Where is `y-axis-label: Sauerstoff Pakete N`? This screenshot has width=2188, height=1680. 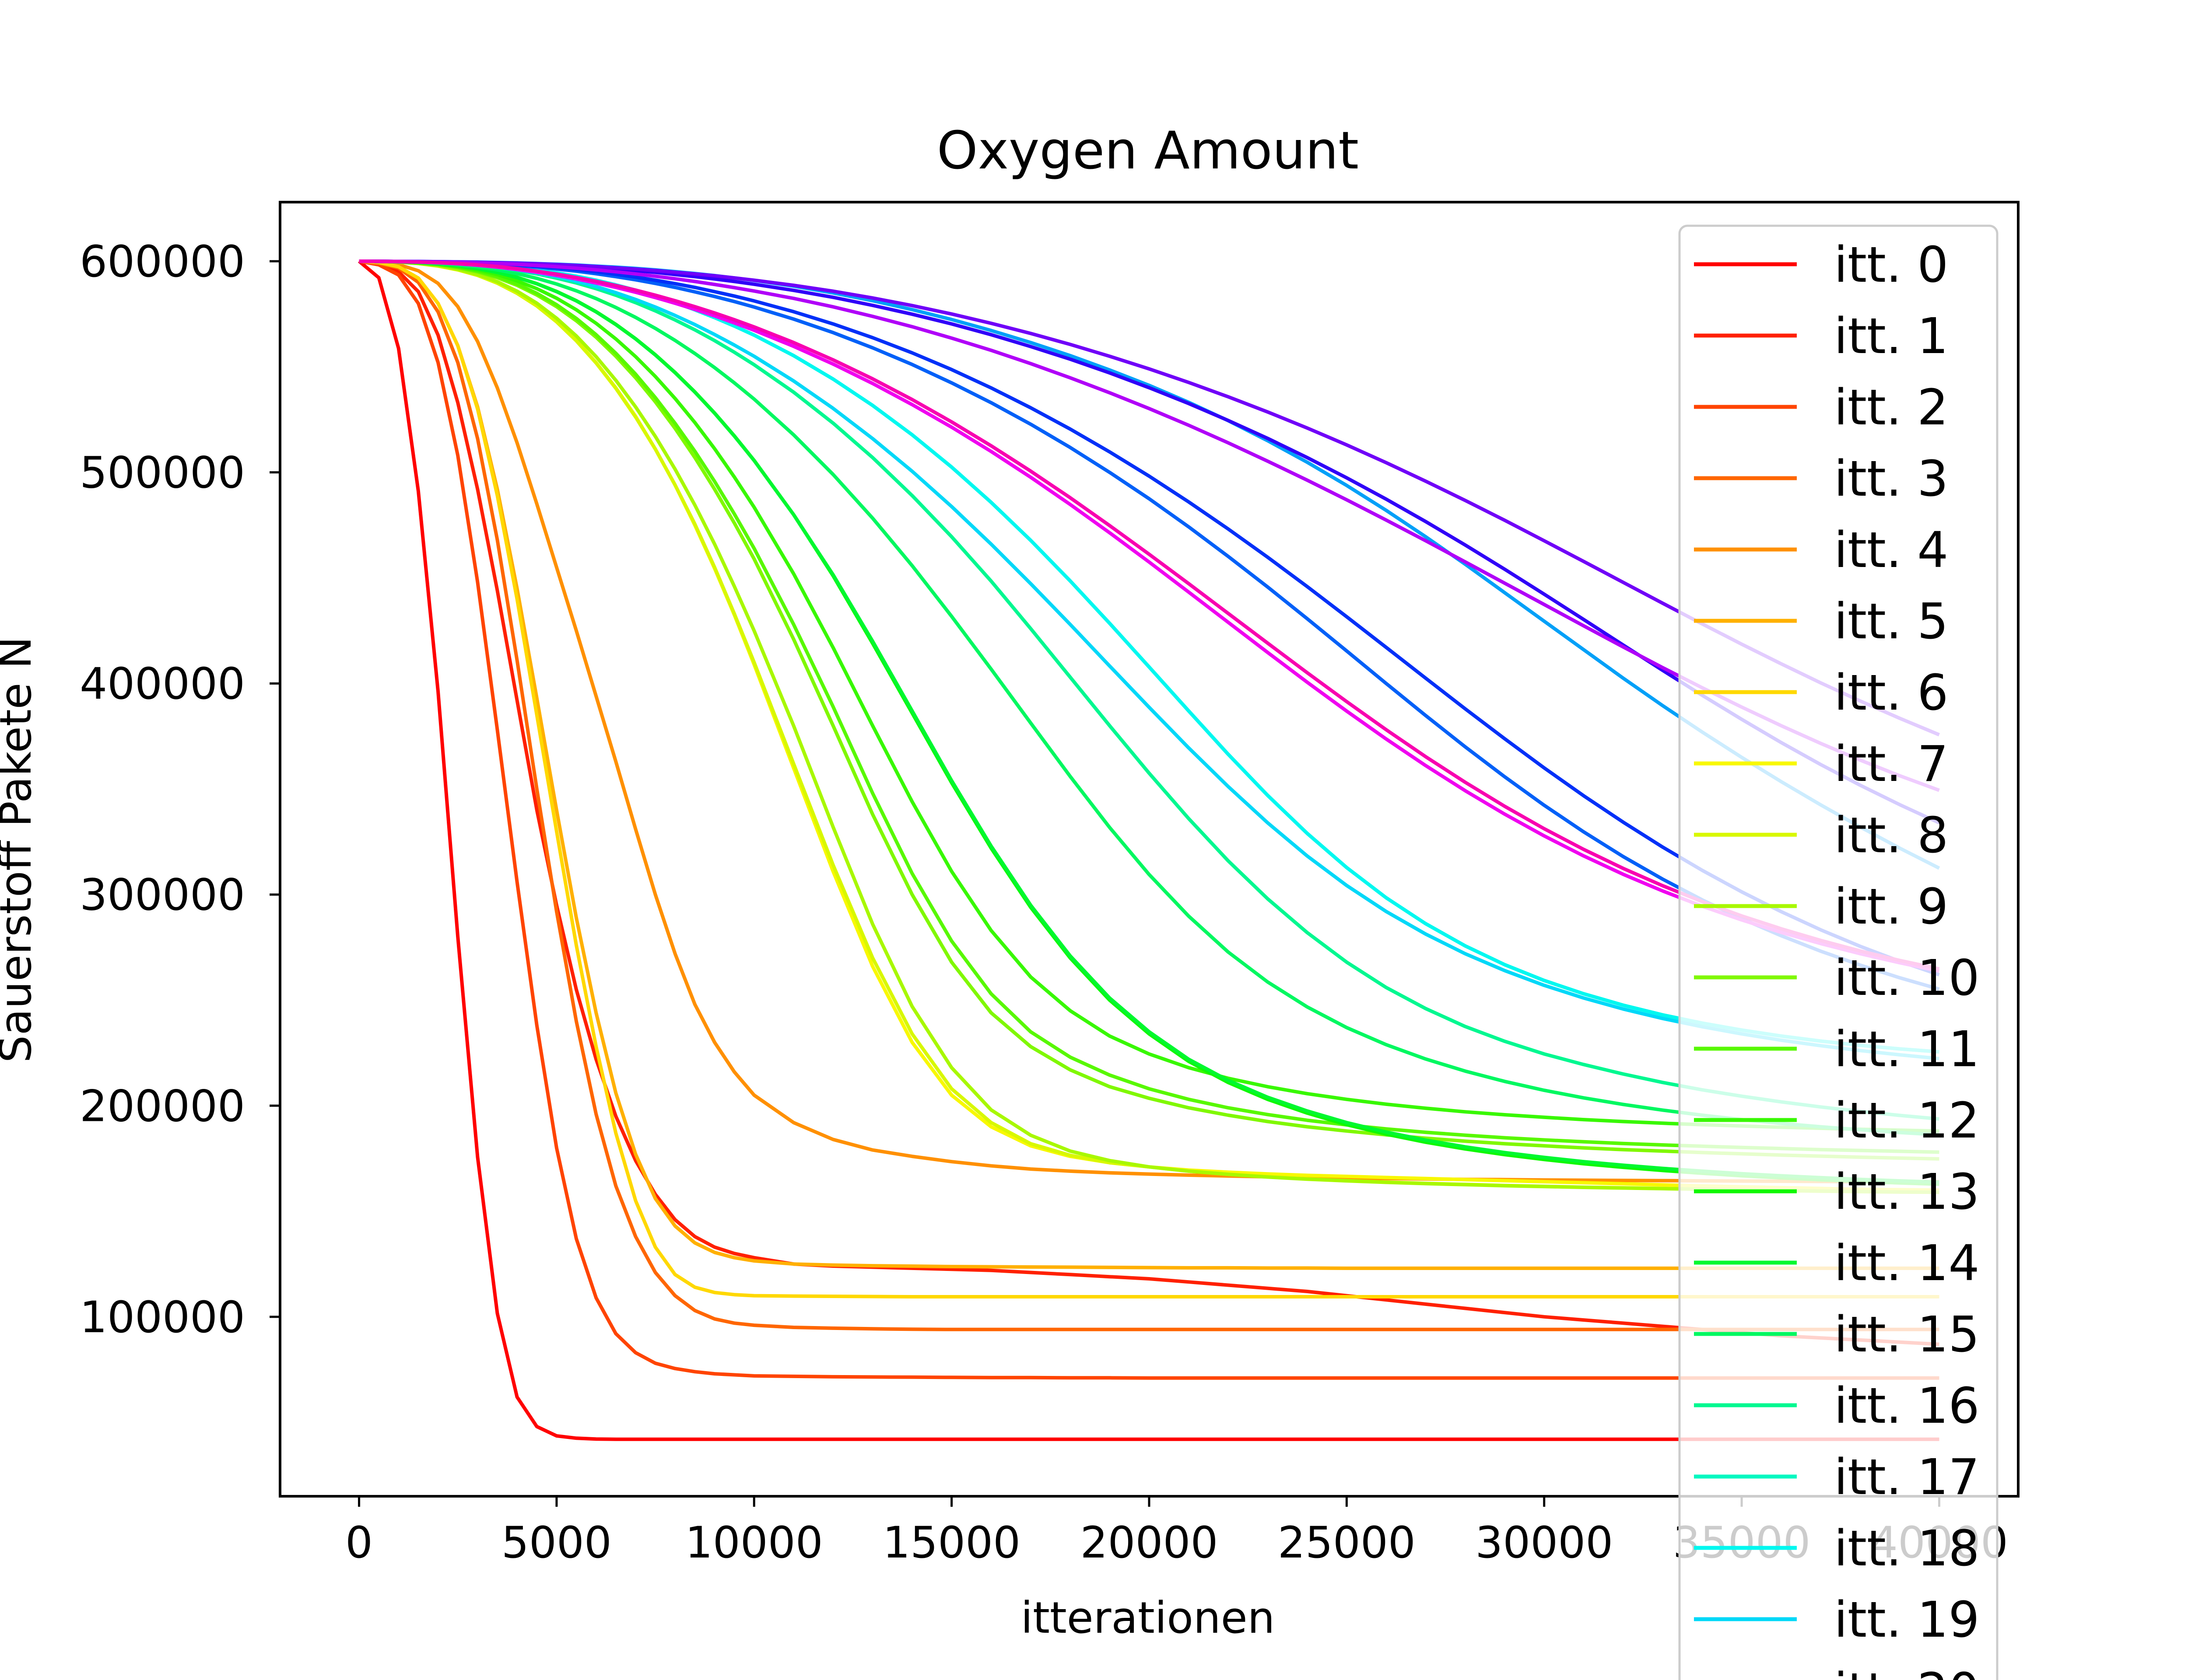 y-axis-label: Sauerstoff Pakete N is located at coordinates (20, 850).